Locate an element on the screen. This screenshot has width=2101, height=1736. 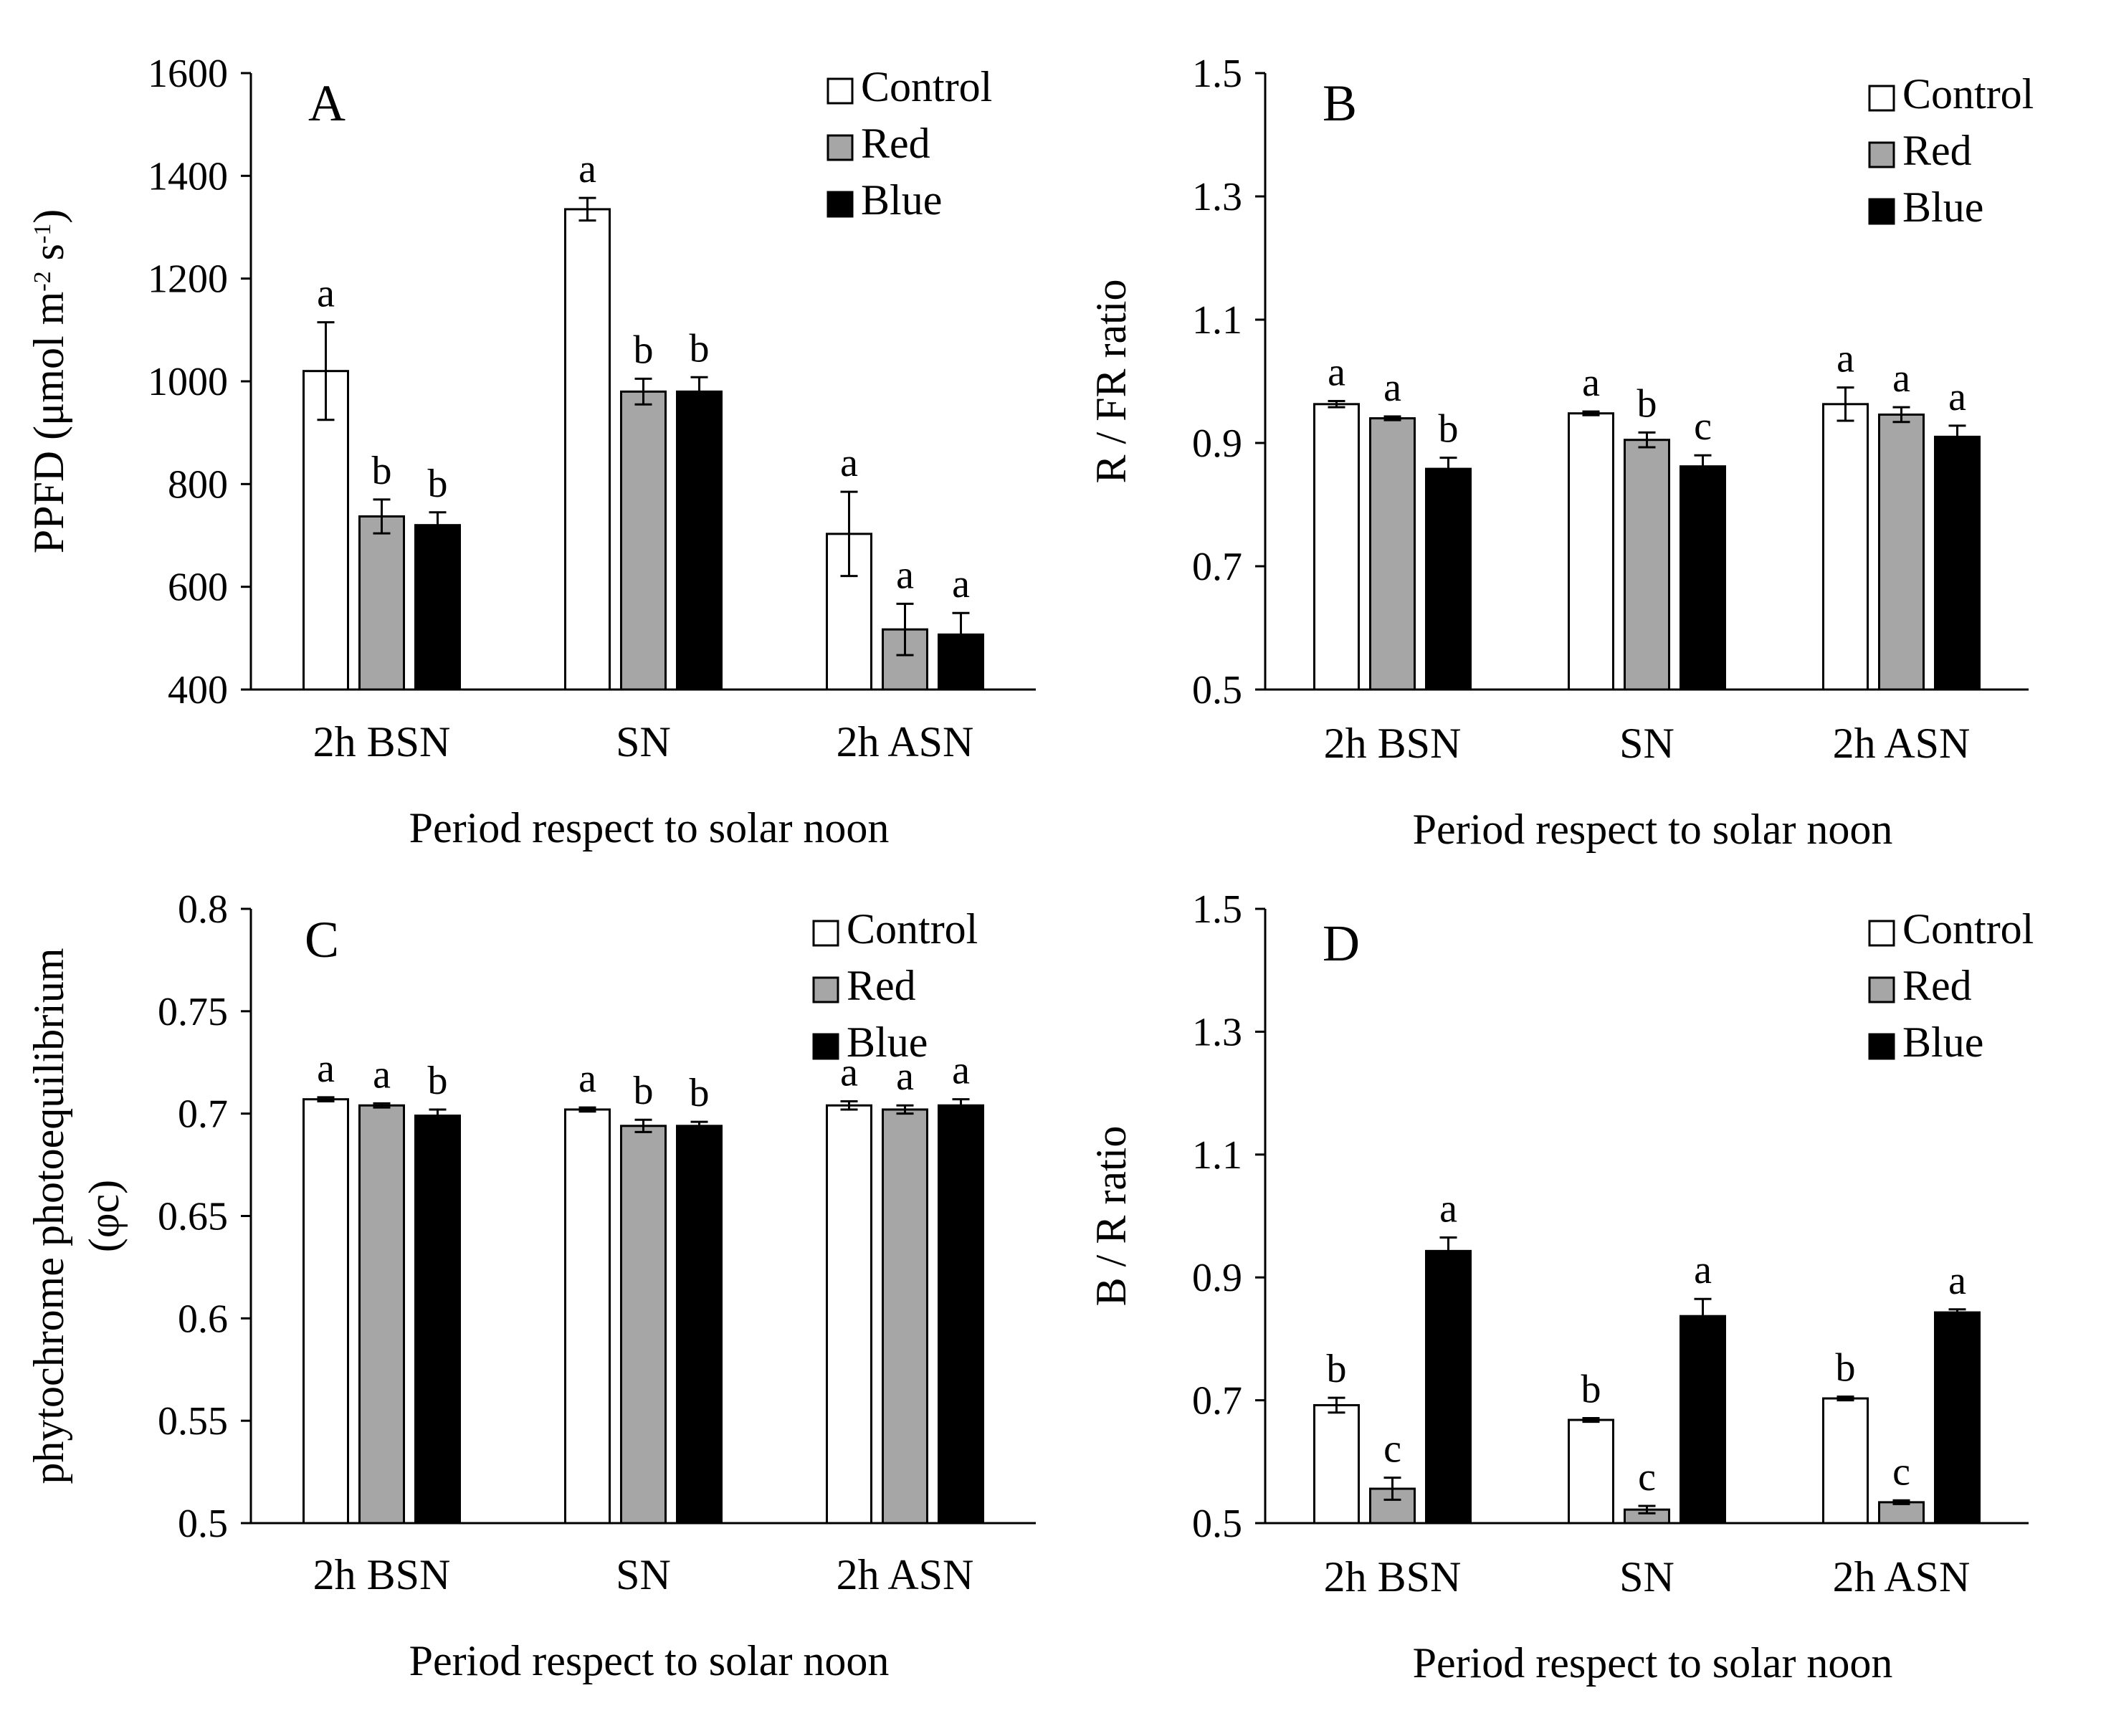
y-tick-label: 0.6 is located at coordinates (203, 1319).